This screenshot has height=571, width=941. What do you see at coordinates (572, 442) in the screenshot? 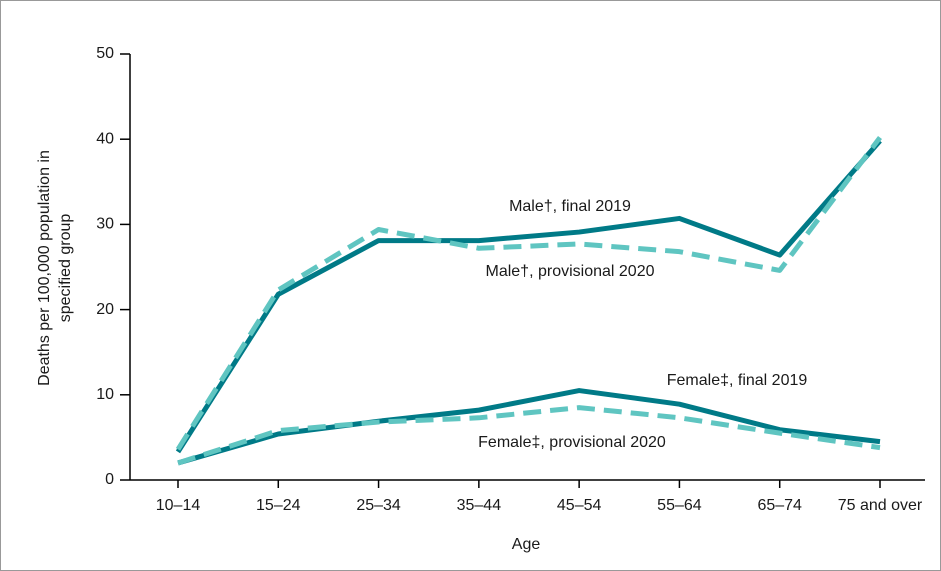
I see `series-label: Female‡, provisional 2020` at bounding box center [572, 442].